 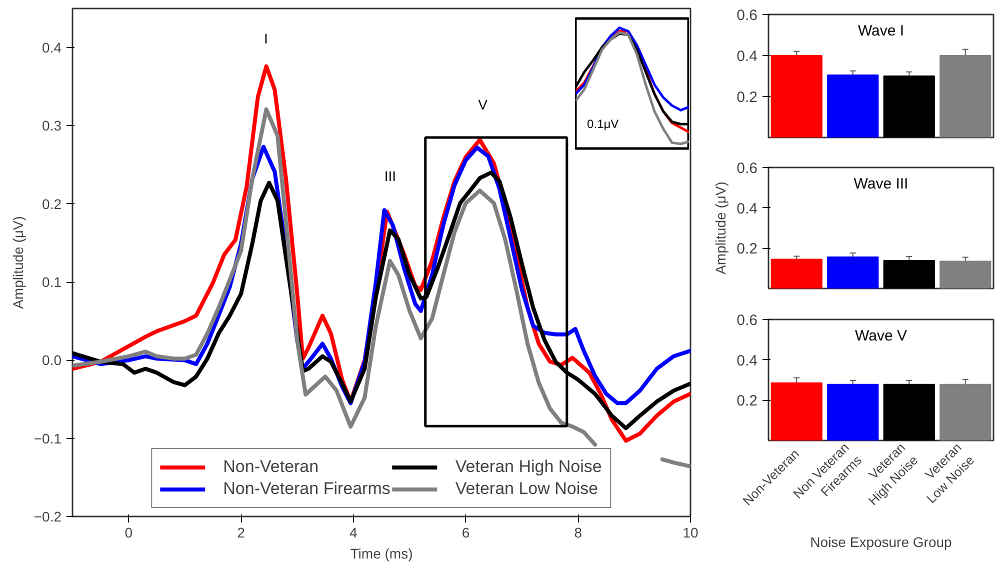 I want to click on y-tick-label: −0.2, so click(x=48, y=516).